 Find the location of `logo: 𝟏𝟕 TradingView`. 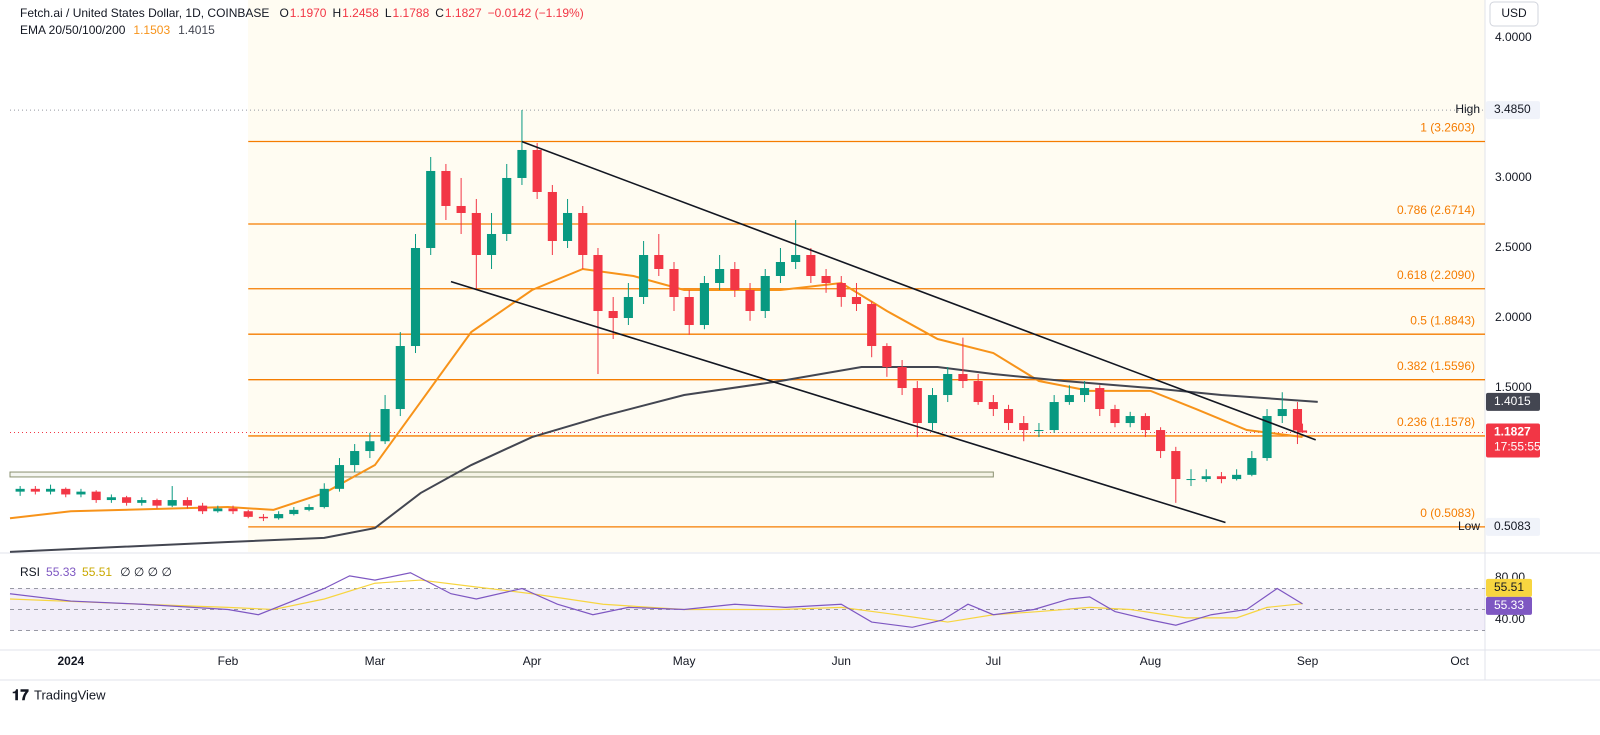

logo: 𝟏𝟕 TradingView is located at coordinates (59, 695).